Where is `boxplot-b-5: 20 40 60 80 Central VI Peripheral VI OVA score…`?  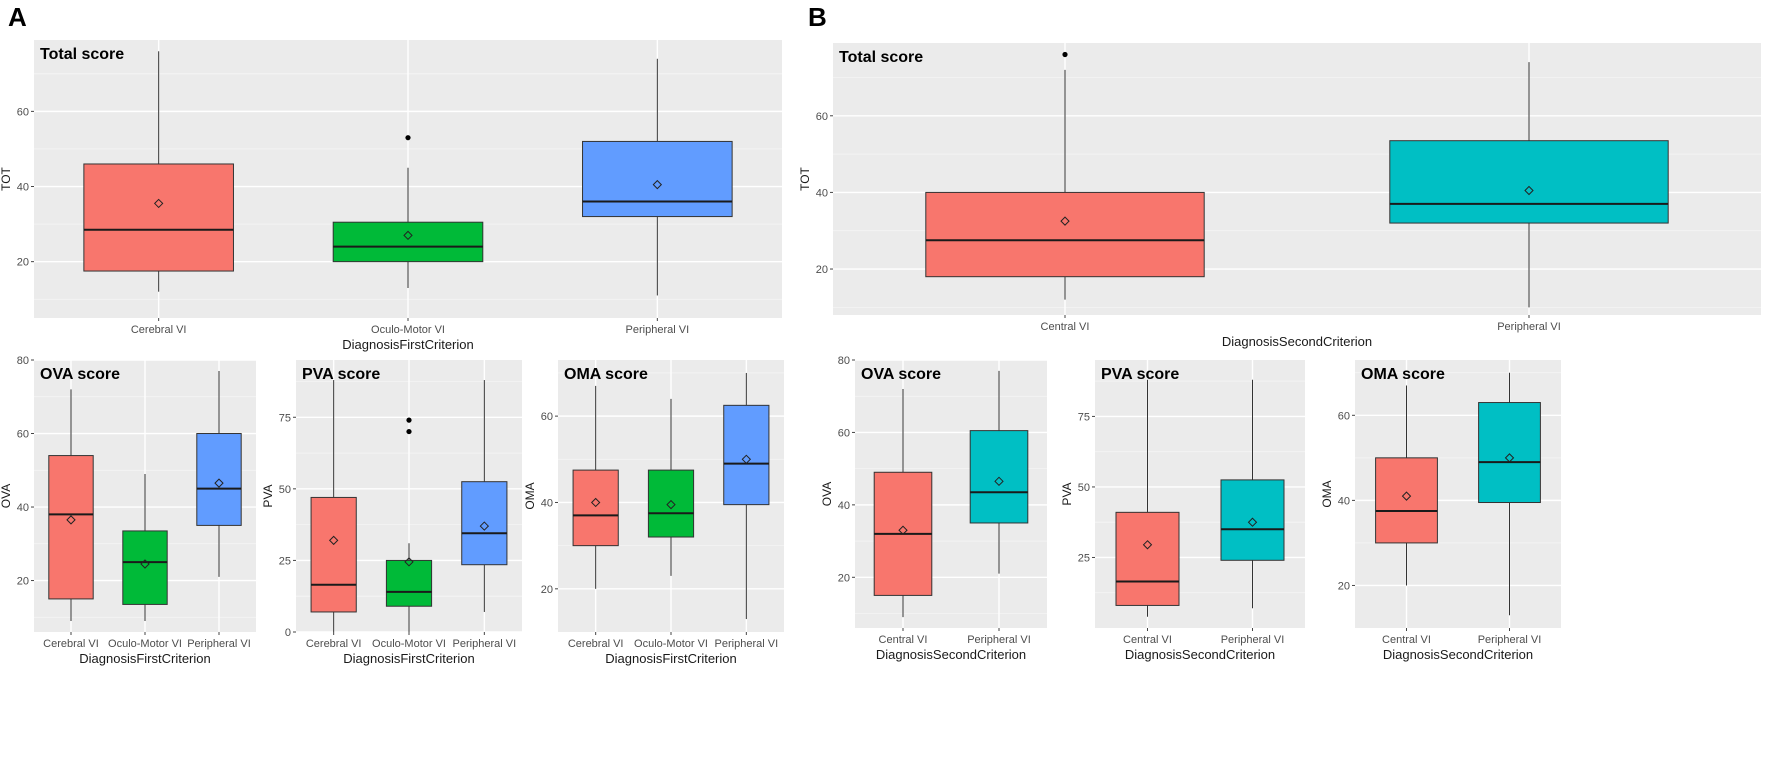
boxplot-b-5: 20 40 60 80 Central VI Peripheral VI OVA score… is located at coordinates (933, 508).